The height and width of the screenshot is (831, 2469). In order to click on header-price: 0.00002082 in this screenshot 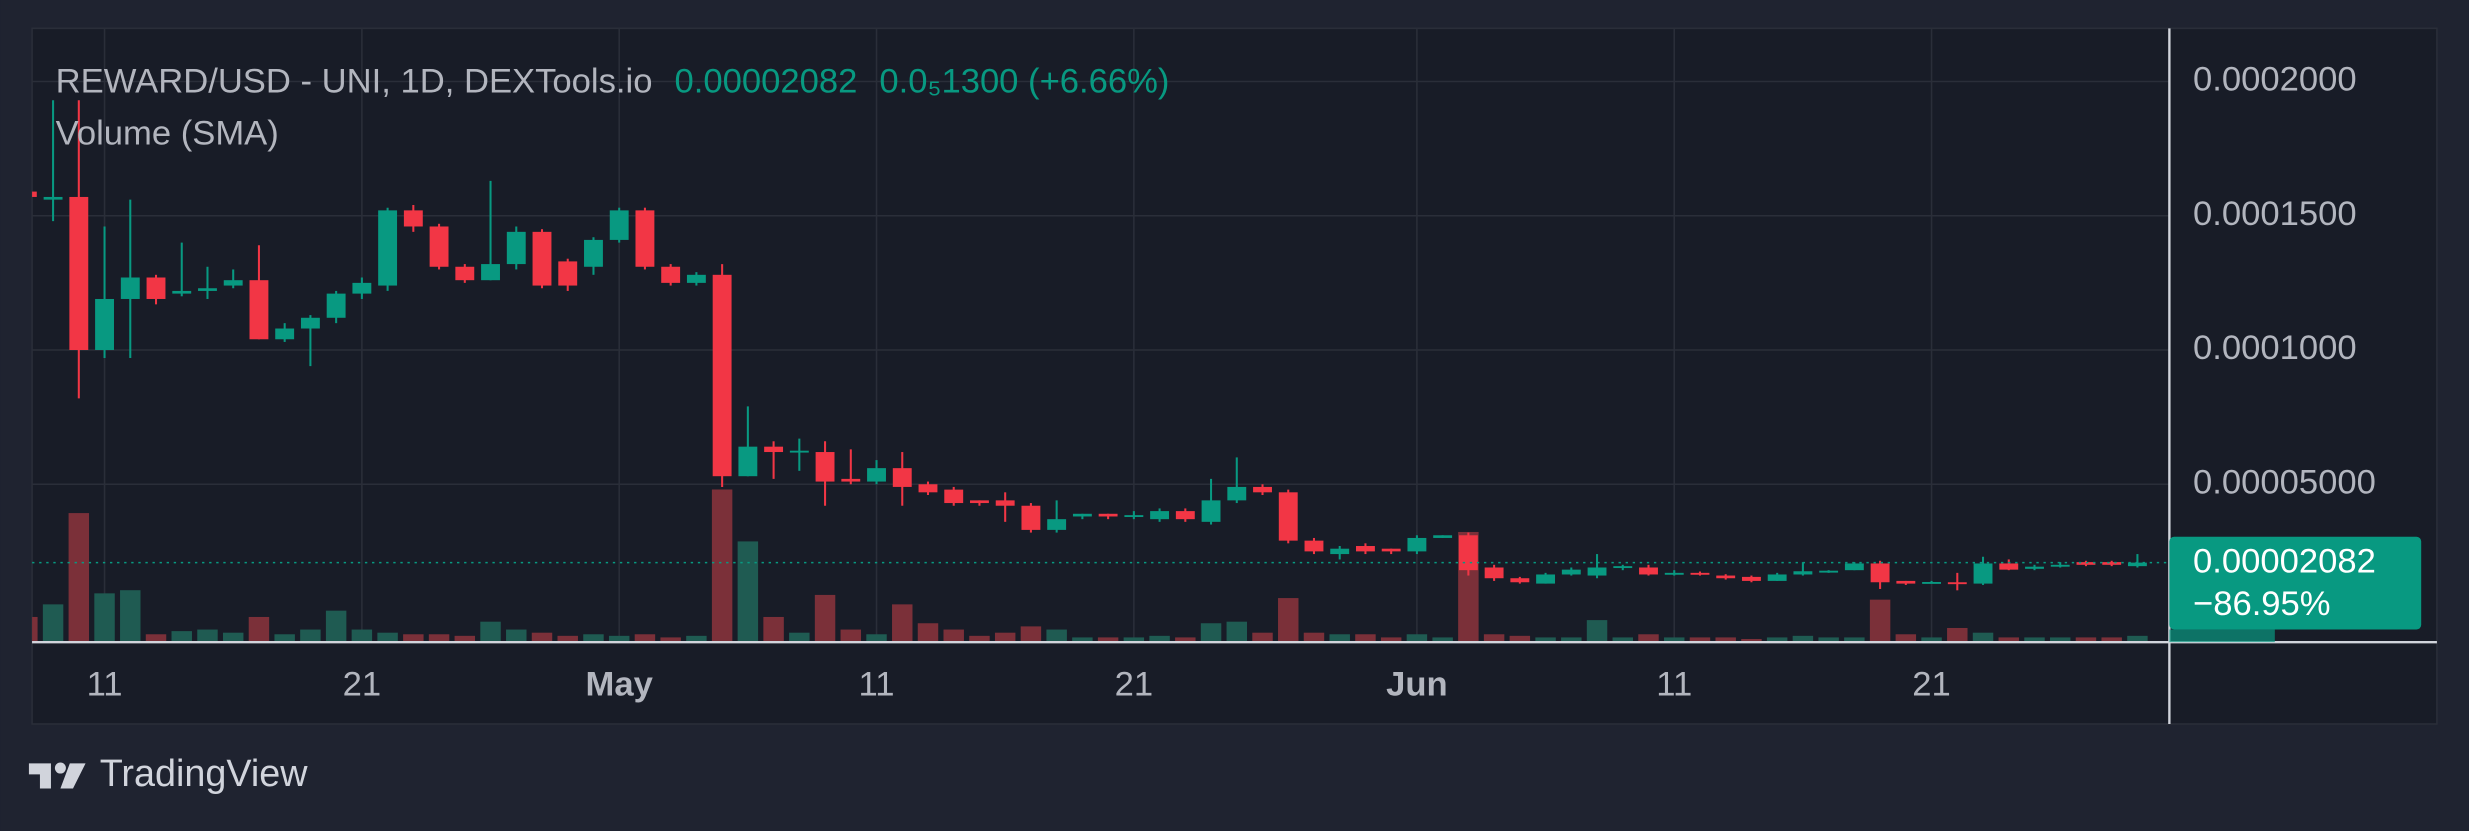, I will do `click(766, 82)`.